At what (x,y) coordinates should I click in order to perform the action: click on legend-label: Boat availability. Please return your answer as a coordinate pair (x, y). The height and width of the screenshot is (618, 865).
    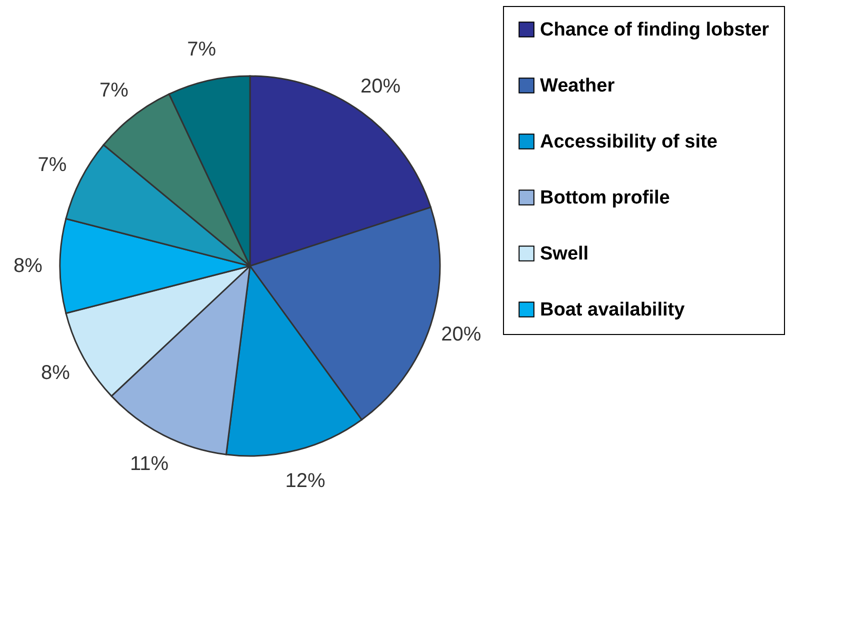
    Looking at the image, I should click on (613, 310).